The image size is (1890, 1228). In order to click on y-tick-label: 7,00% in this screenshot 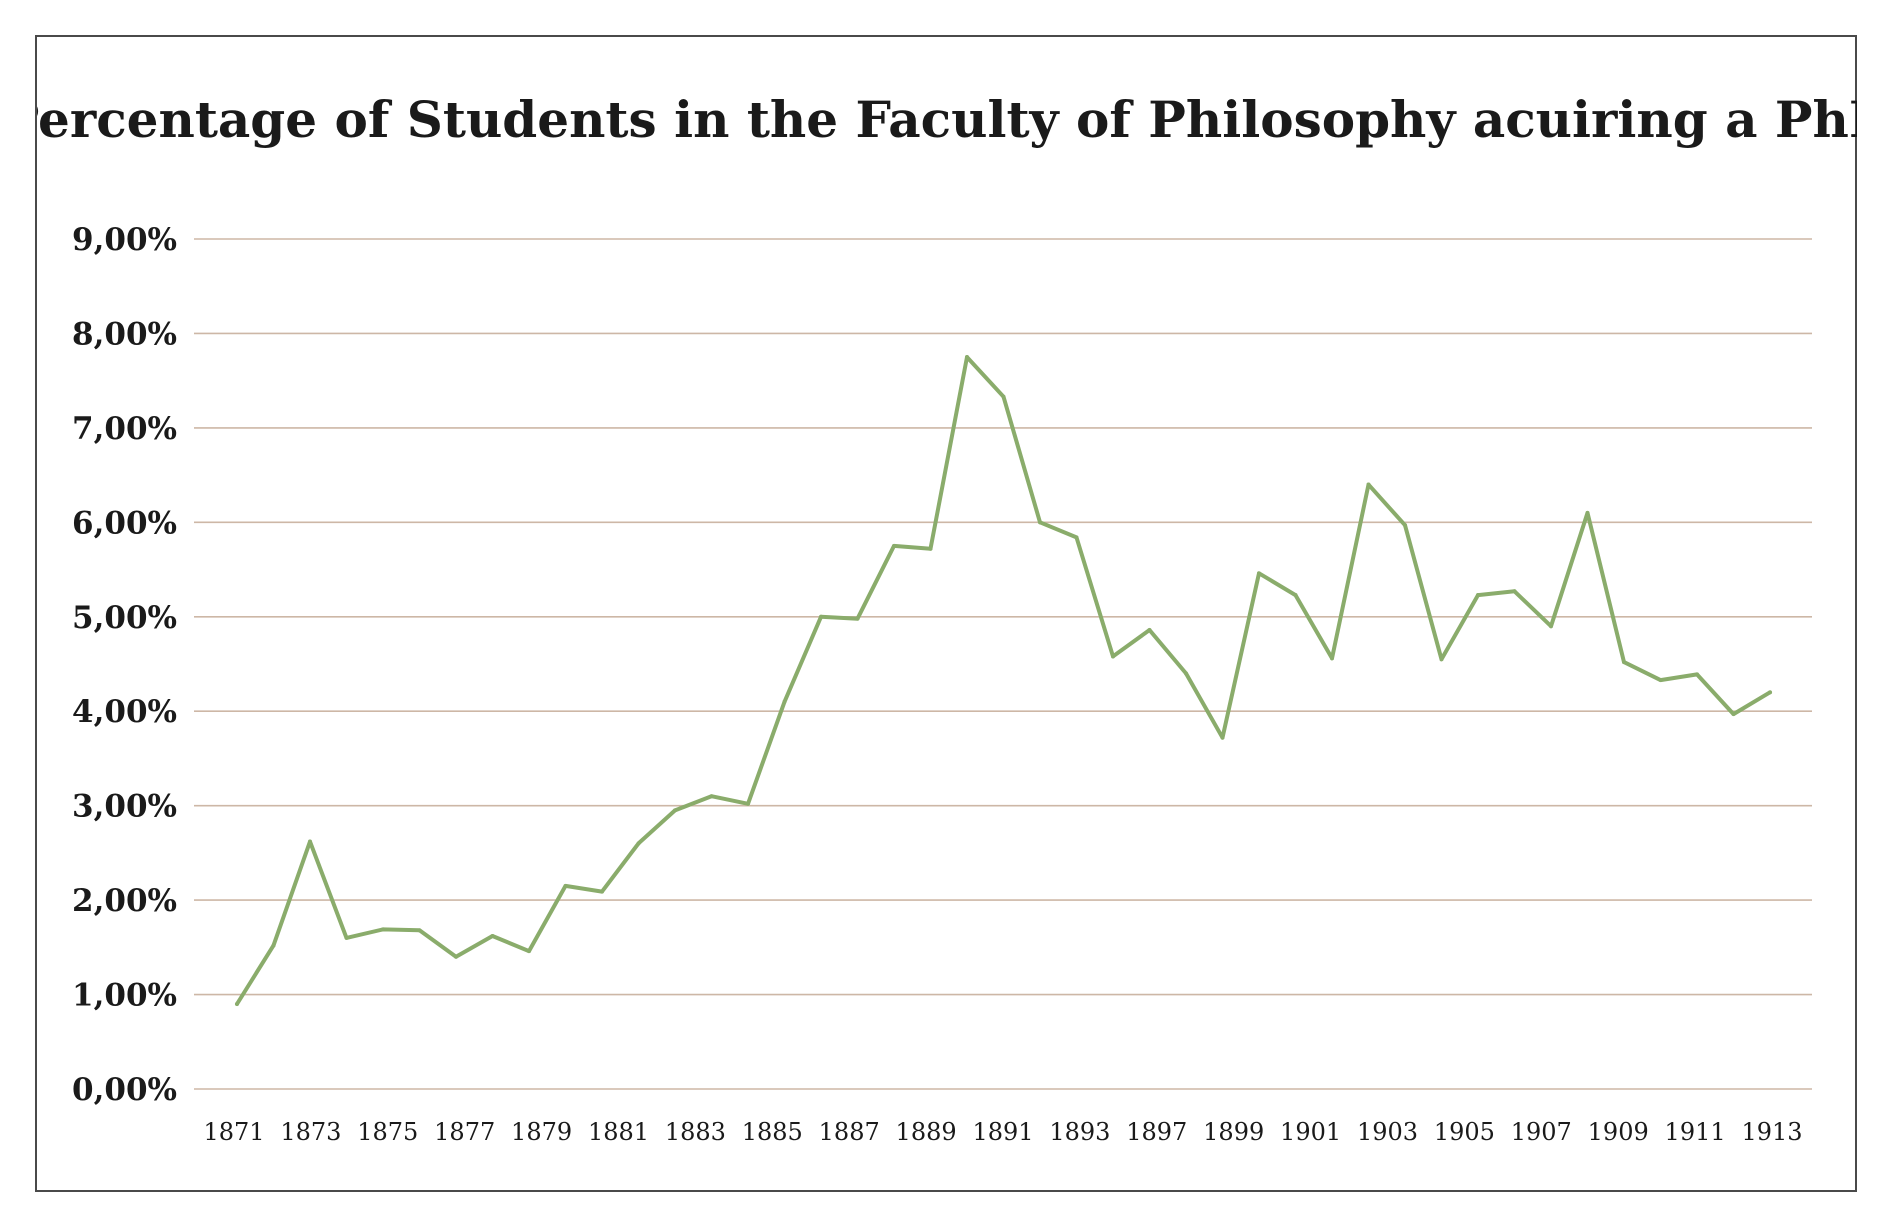, I will do `click(124, 429)`.